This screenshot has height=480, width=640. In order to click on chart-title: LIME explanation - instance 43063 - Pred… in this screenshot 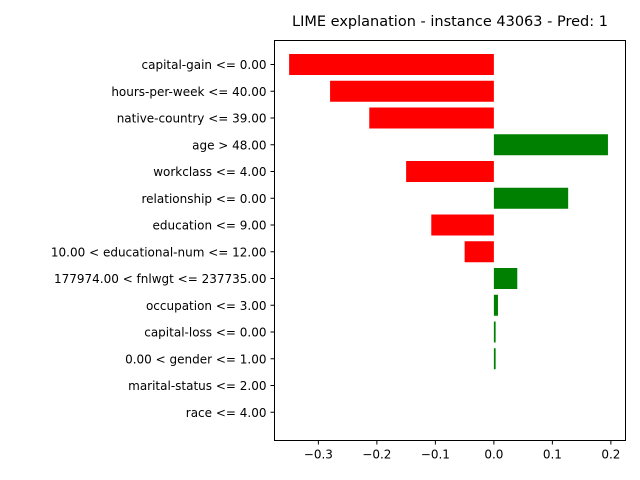, I will do `click(450, 22)`.